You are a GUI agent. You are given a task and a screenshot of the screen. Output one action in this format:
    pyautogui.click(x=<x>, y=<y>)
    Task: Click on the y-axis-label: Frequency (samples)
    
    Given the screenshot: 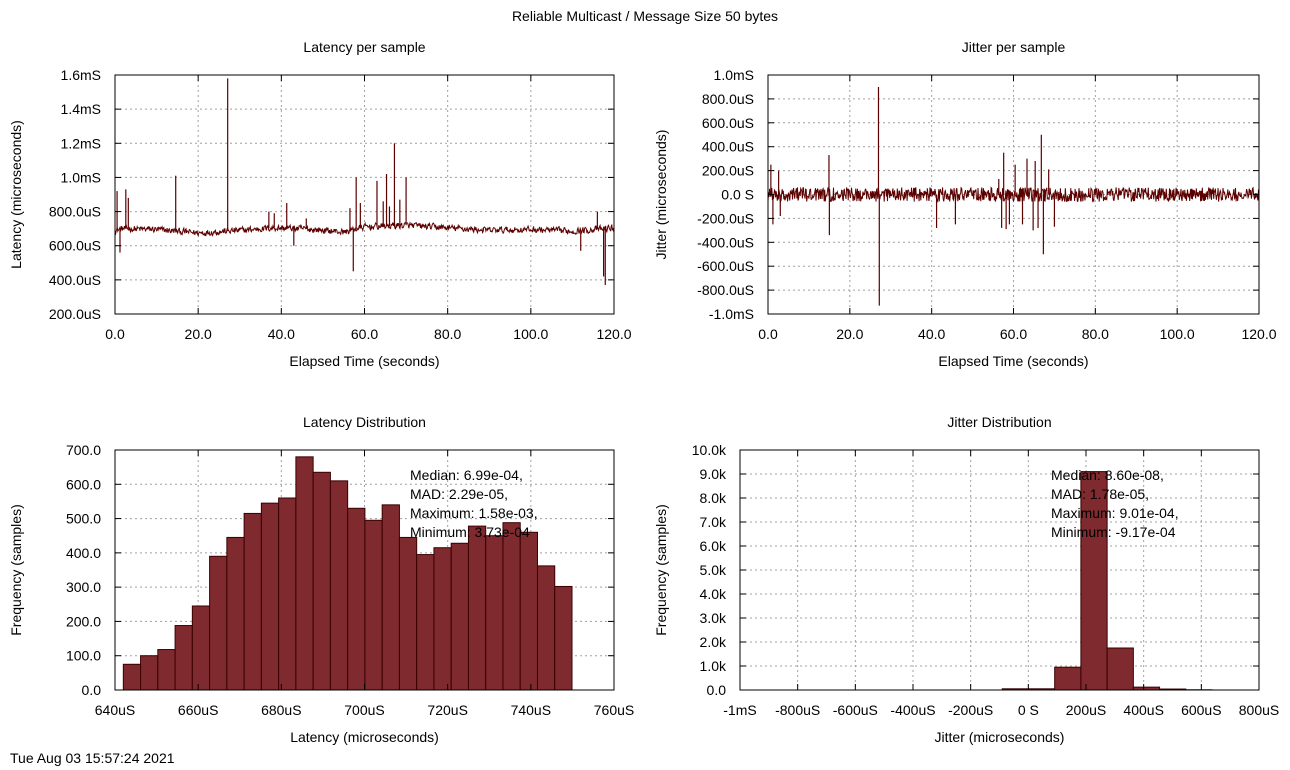 What is the action you would take?
    pyautogui.click(x=16, y=570)
    